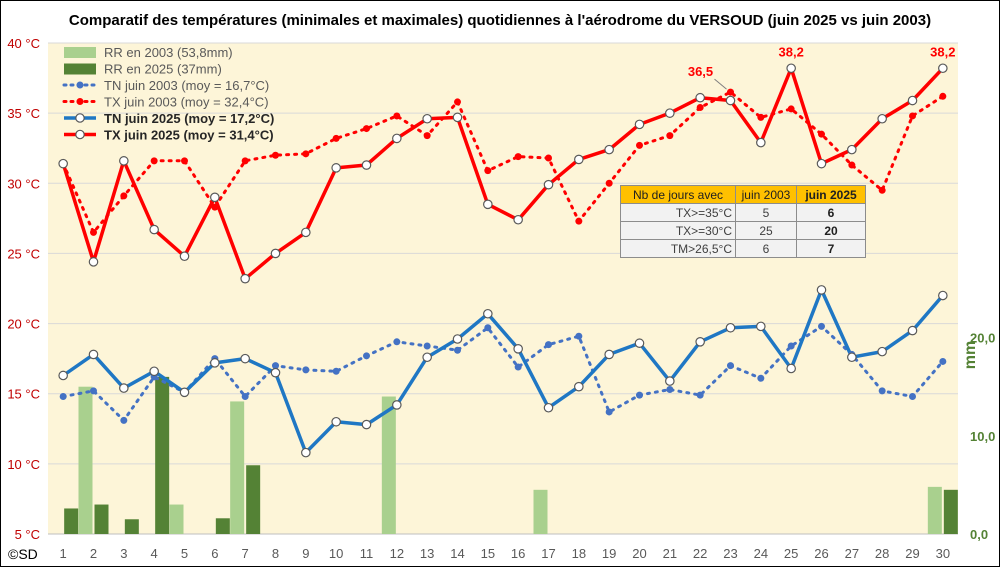 The height and width of the screenshot is (567, 1000). What do you see at coordinates (791, 51) in the screenshot?
I see `data-label: 38,2` at bounding box center [791, 51].